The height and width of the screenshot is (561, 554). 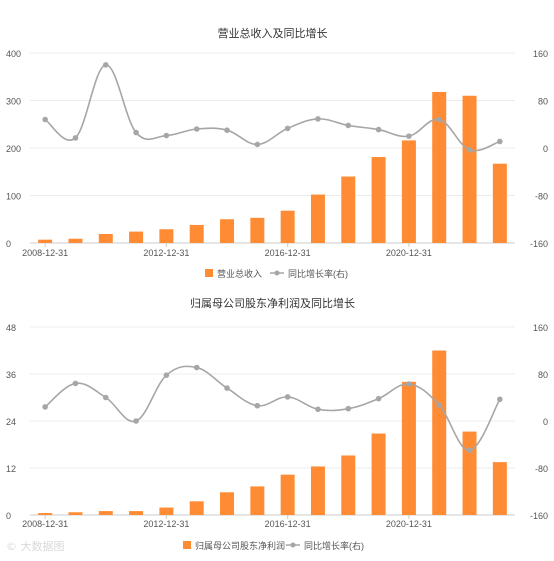 What do you see at coordinates (13, 102) in the screenshot?
I see `y-left-tick-label: 300` at bounding box center [13, 102].